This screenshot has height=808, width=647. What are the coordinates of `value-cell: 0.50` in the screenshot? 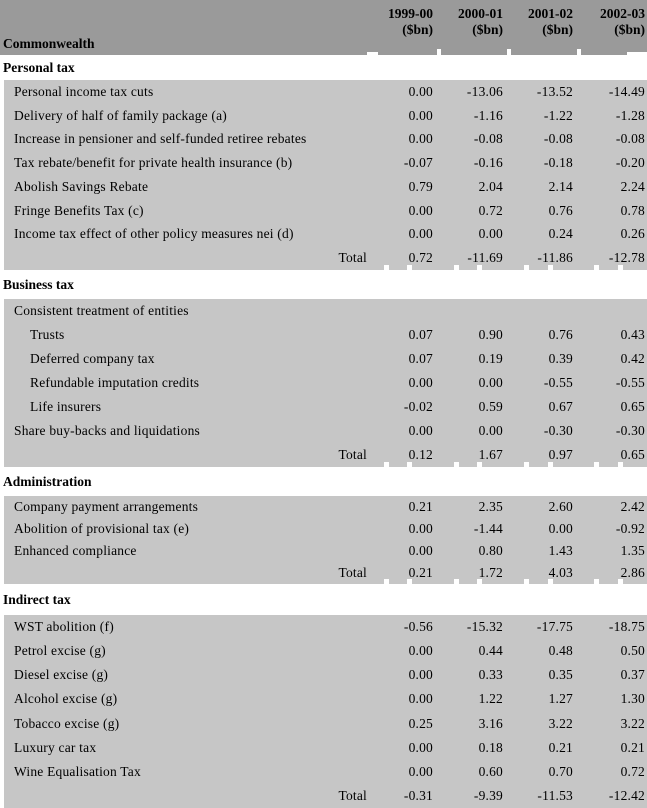 It's located at (632, 651).